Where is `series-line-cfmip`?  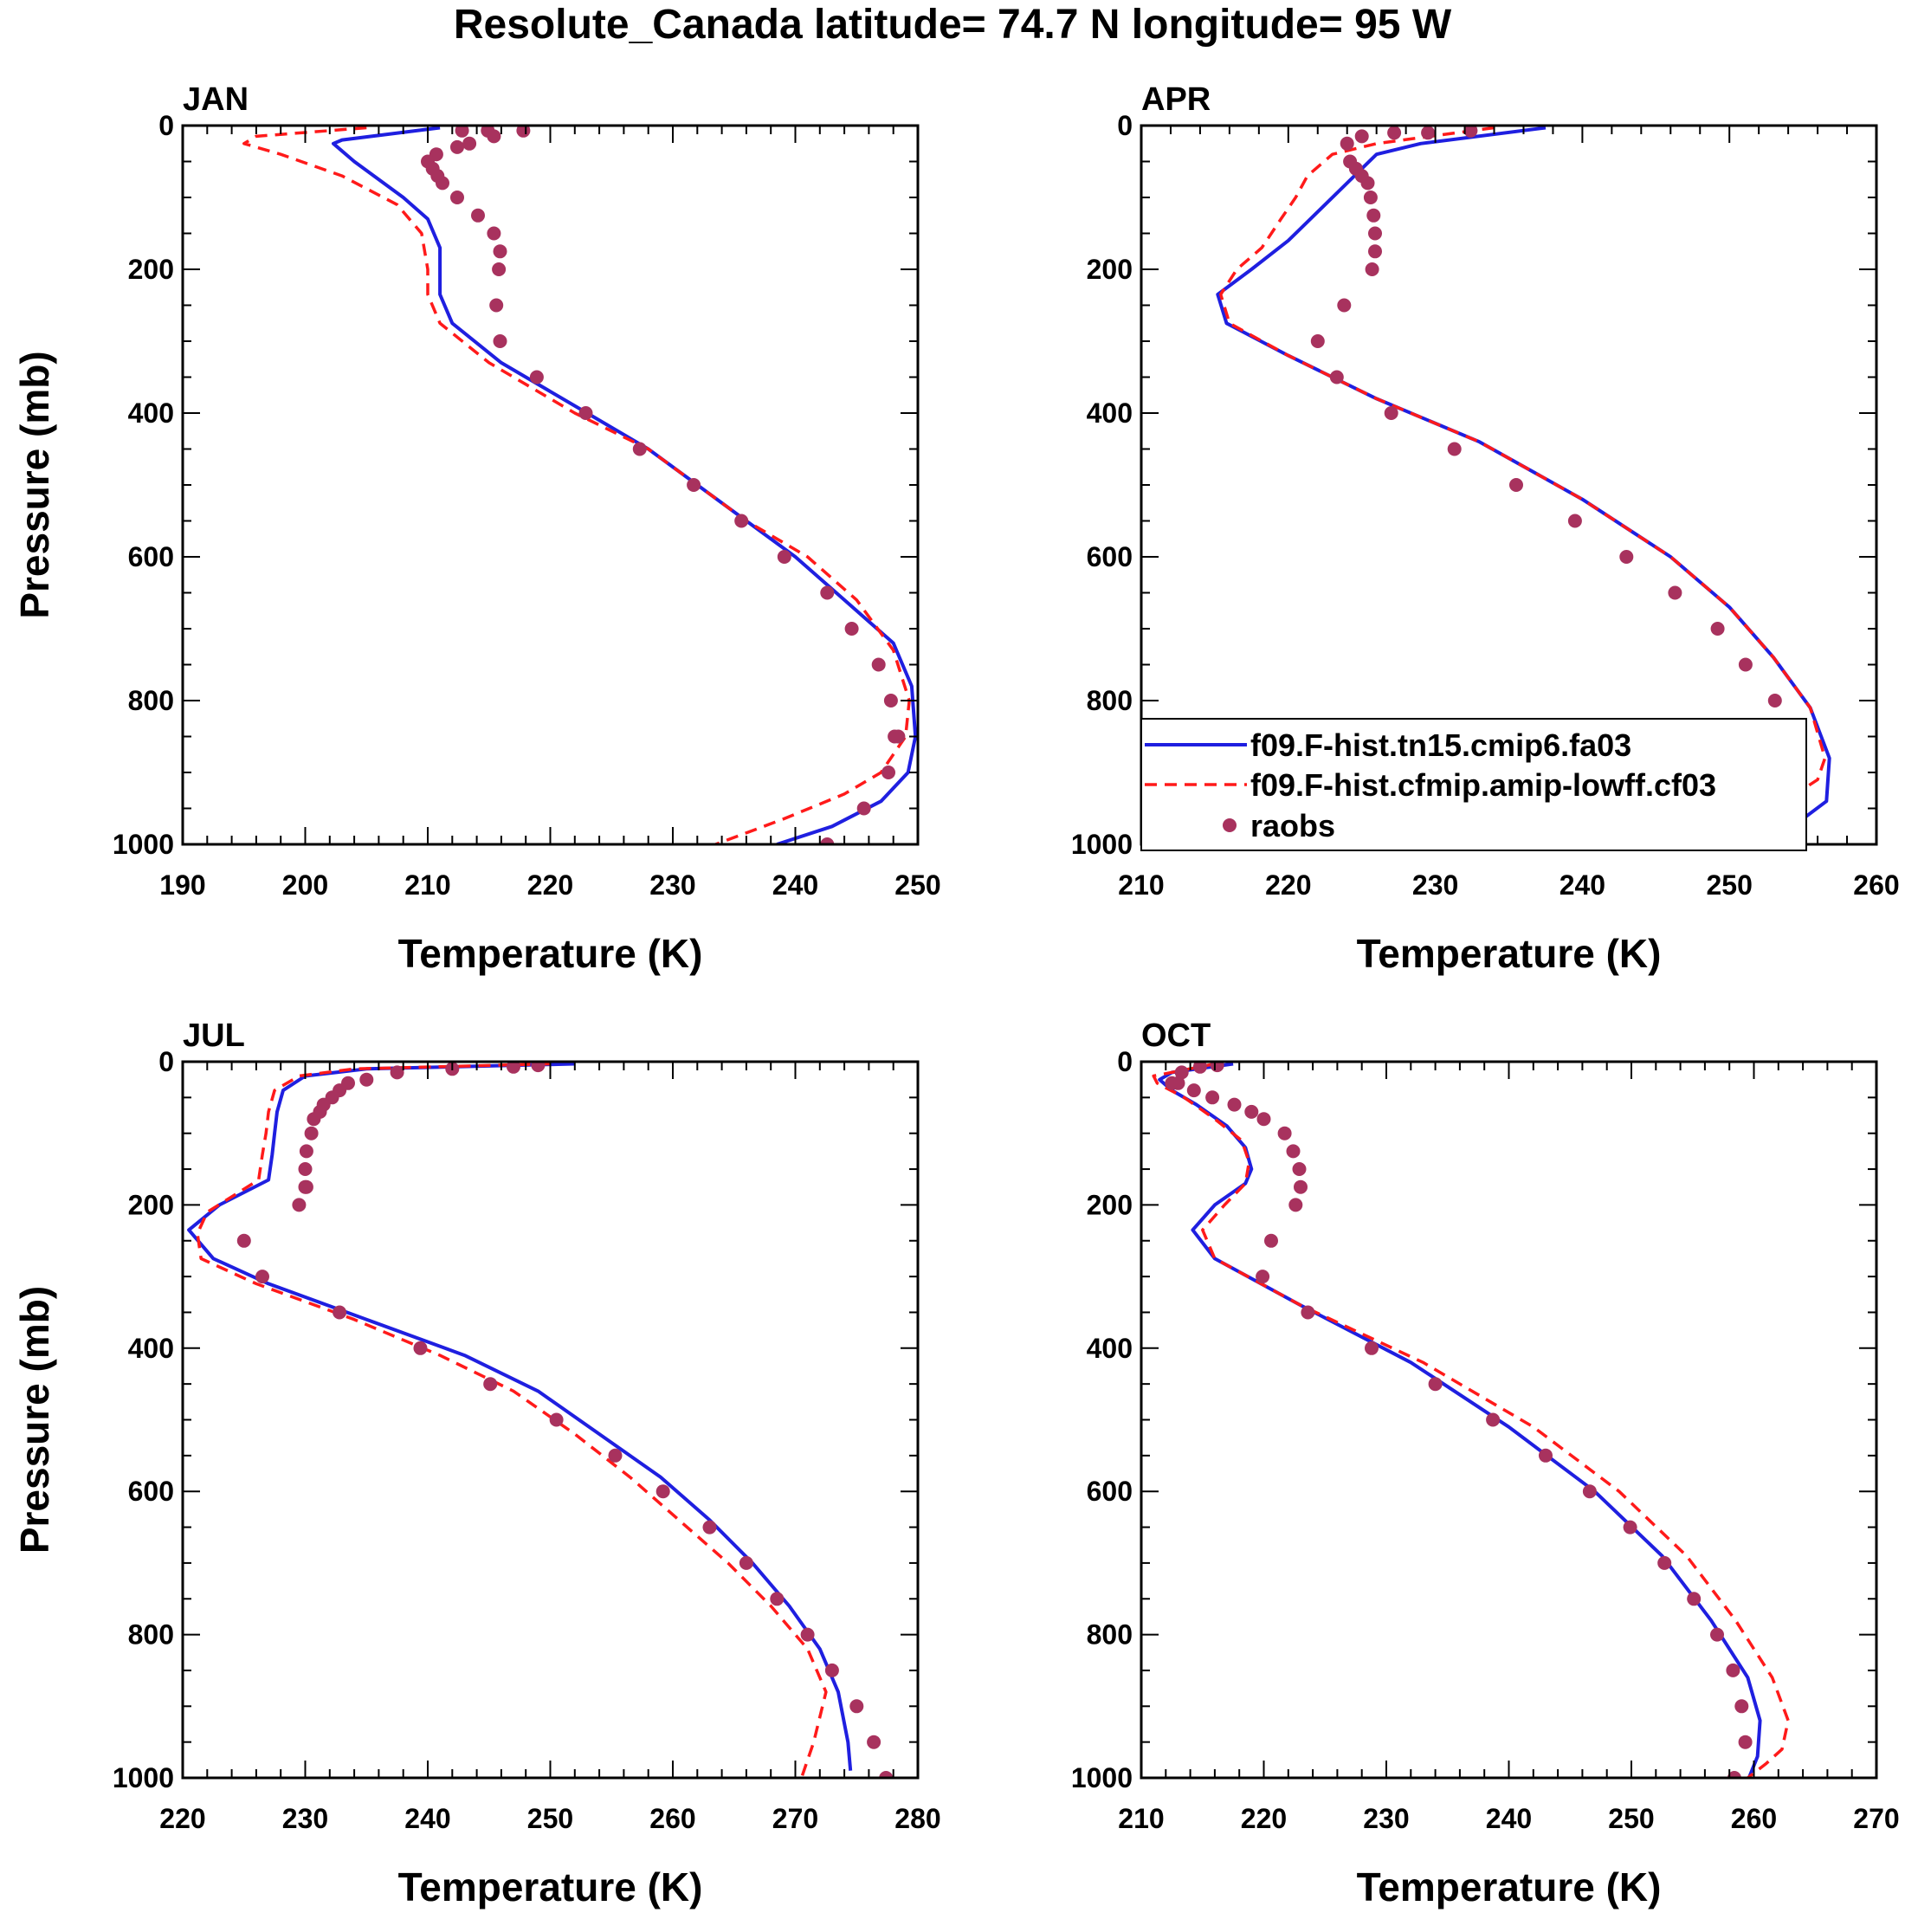
series-line-cfmip is located at coordinates (1523, 485).